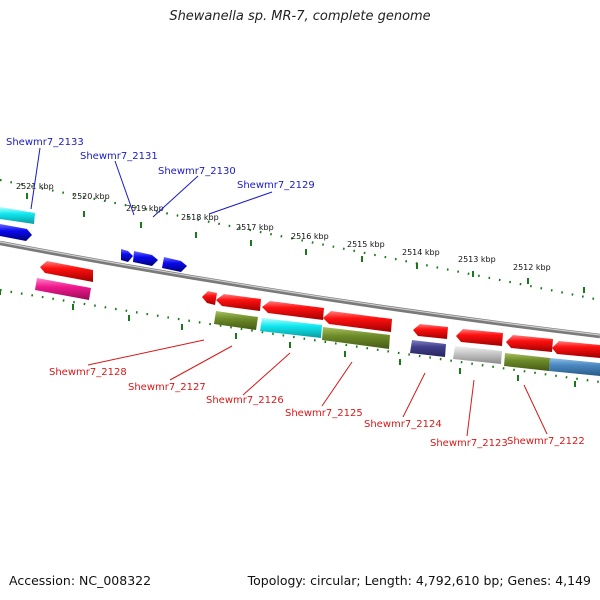 This screenshot has height=600, width=600. I want to click on gene-red-f, so click(430, 331).